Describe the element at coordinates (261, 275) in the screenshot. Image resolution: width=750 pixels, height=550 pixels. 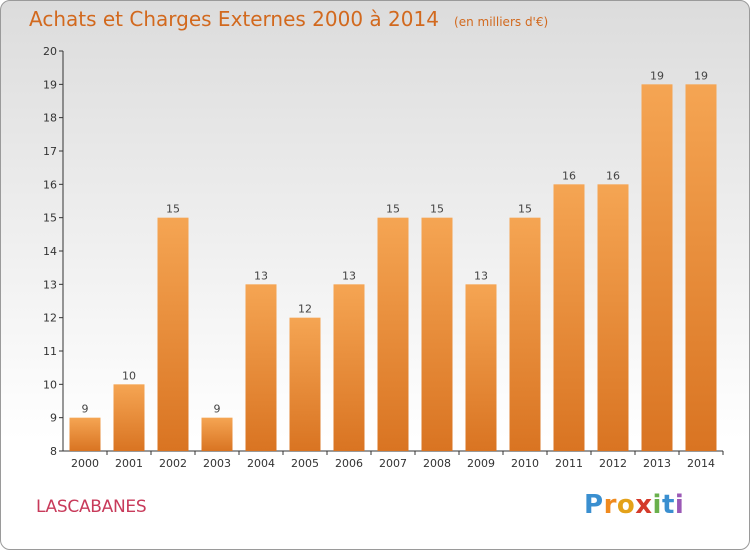
I see `value-label-2004: 13` at that location.